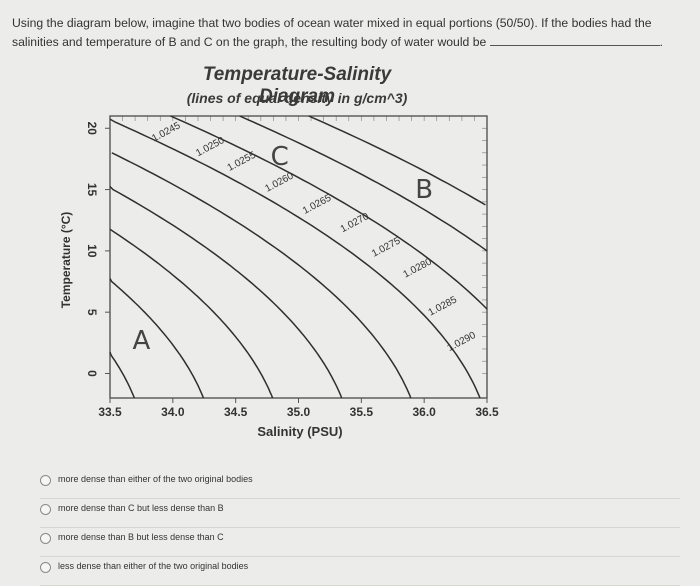 Image resolution: width=700 pixels, height=586 pixels. Describe the element at coordinates (66, 260) in the screenshot. I see `y-axis-label: Temperature (°C)` at that location.